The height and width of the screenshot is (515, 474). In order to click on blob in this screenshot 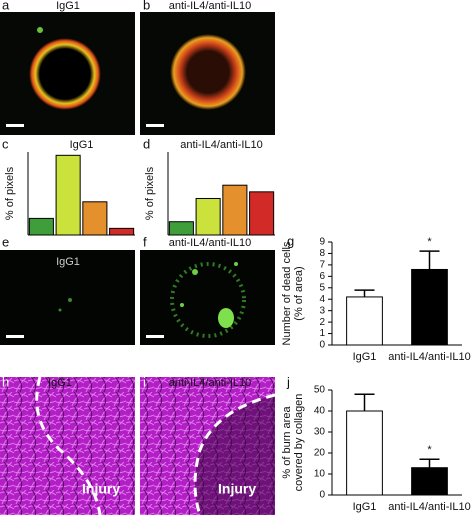, I will do `click(226, 318)`.